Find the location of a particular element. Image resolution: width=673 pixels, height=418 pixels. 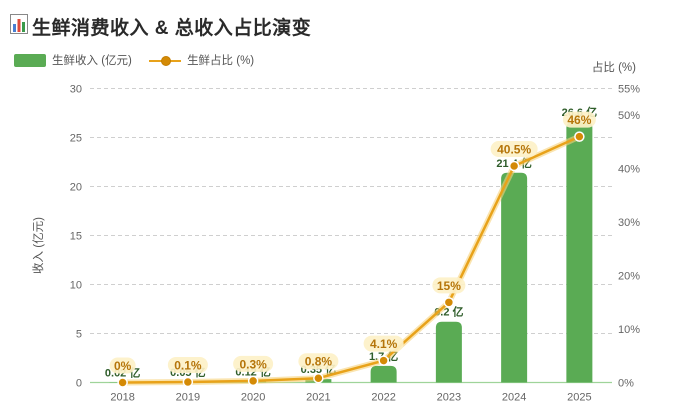

y-tick-label: 15 is located at coordinates (76, 237).